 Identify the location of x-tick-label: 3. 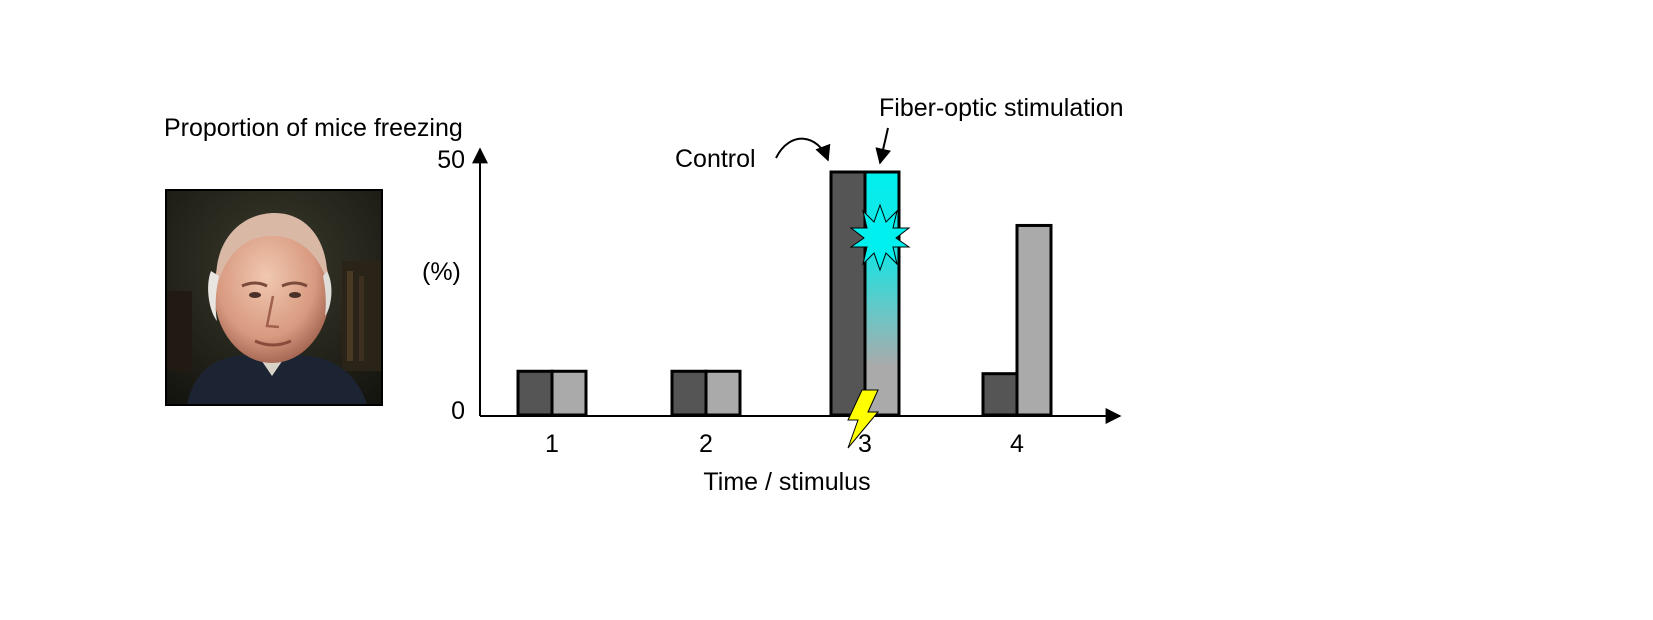
(865, 444).